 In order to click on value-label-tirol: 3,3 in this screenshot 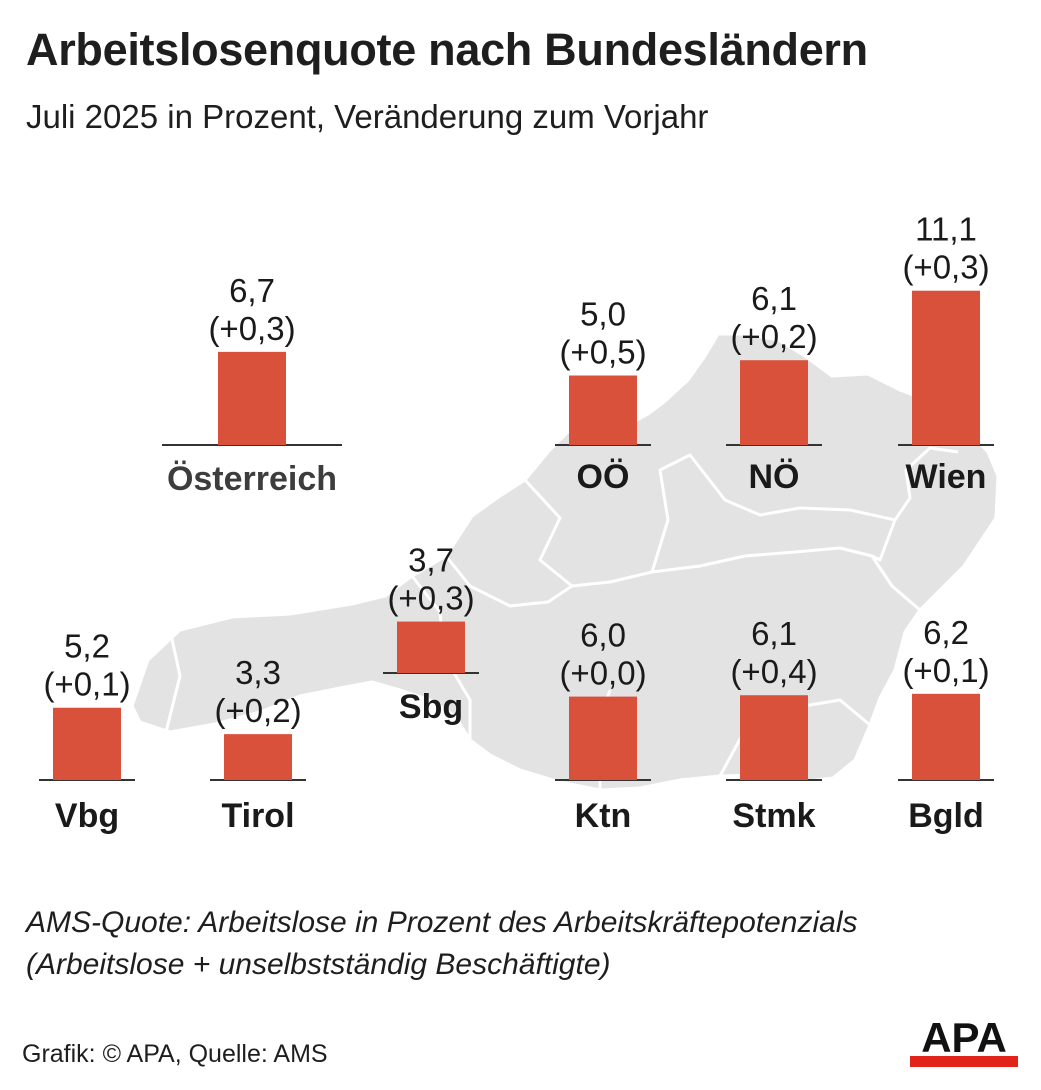, I will do `click(258, 672)`.